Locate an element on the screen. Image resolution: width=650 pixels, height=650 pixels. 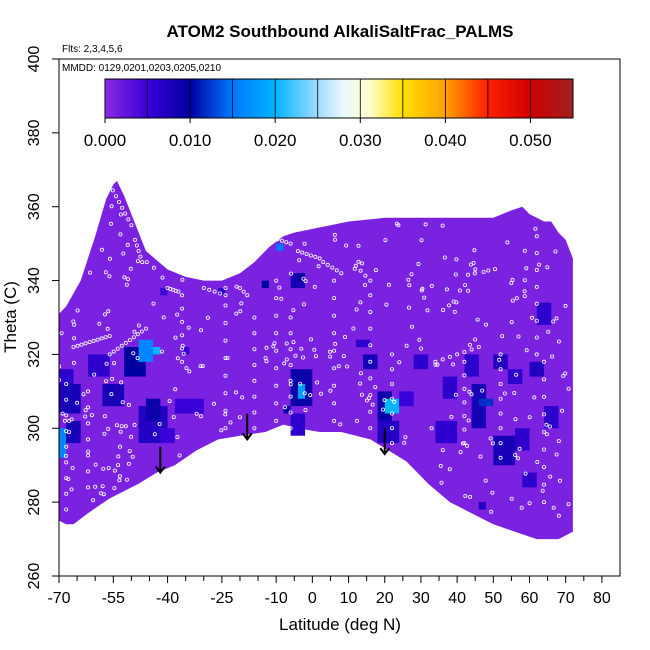
y-axis-label: Theta (C) is located at coordinates (10, 317).